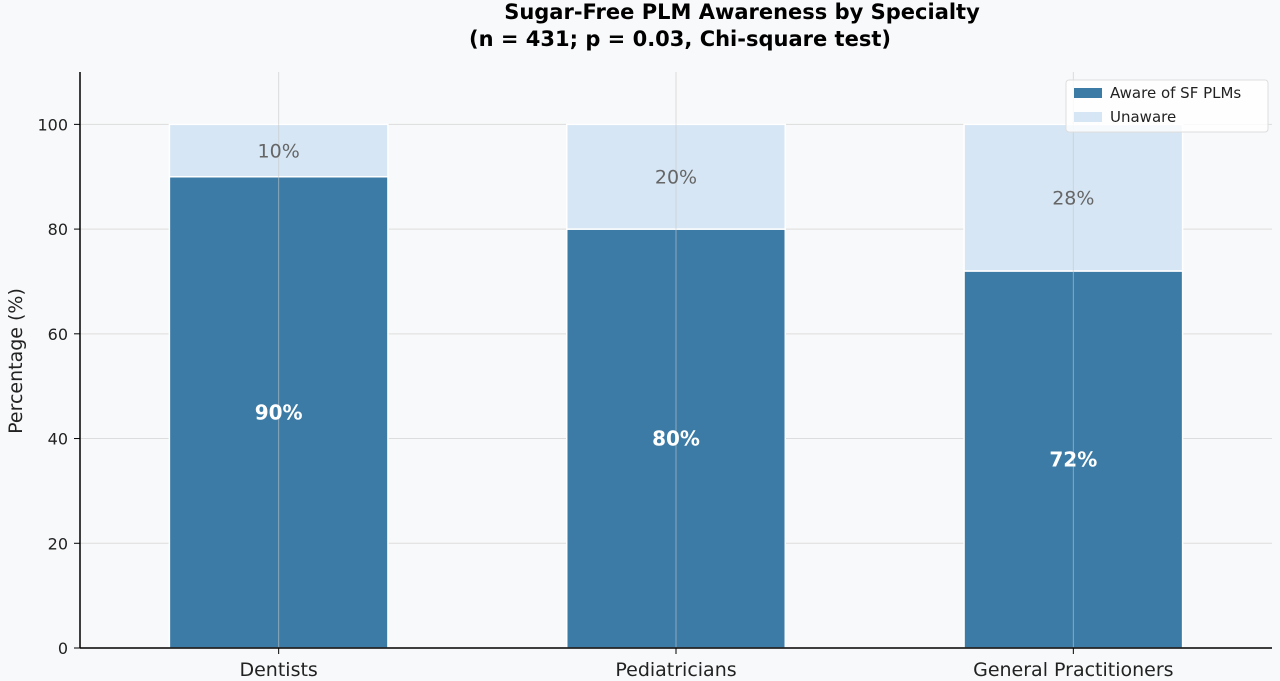  What do you see at coordinates (676, 439) in the screenshot?
I see `data-label: 80%` at bounding box center [676, 439].